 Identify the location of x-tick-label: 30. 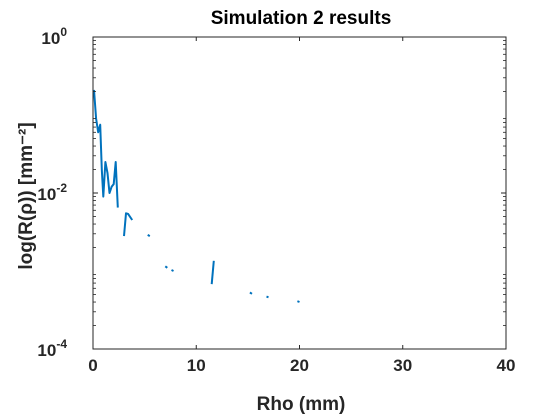
(402, 365).